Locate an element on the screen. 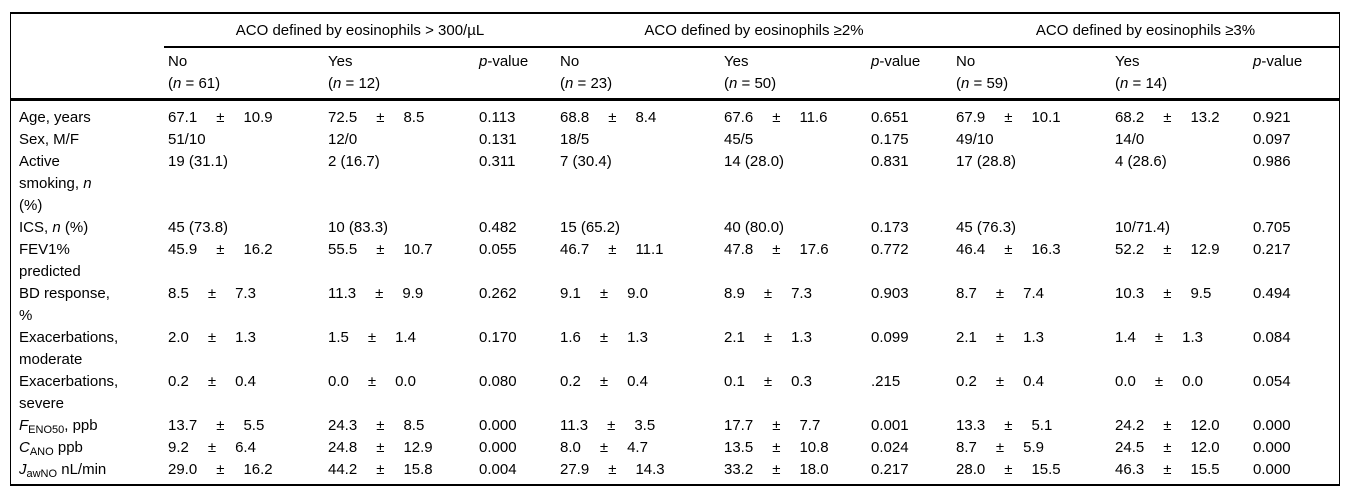  mean-sd: 67.9 ±10.1 is located at coordinates (1033, 118).